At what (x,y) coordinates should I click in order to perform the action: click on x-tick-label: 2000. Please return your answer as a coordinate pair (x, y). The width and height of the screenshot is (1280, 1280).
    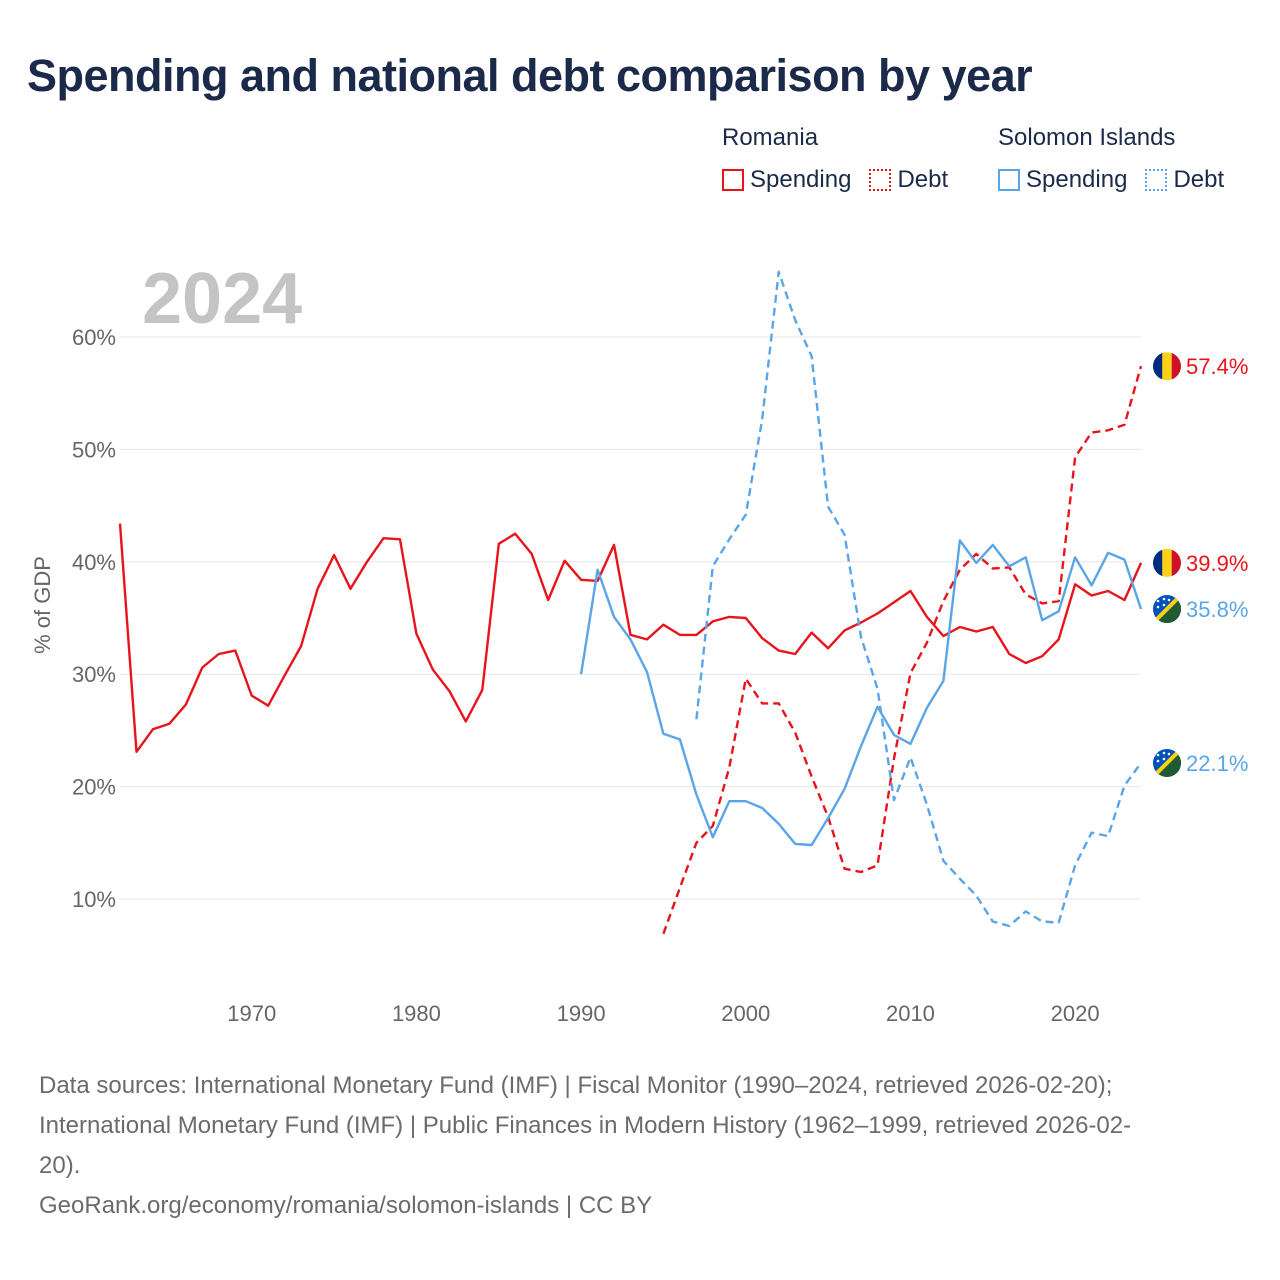
    Looking at the image, I should click on (745, 1013).